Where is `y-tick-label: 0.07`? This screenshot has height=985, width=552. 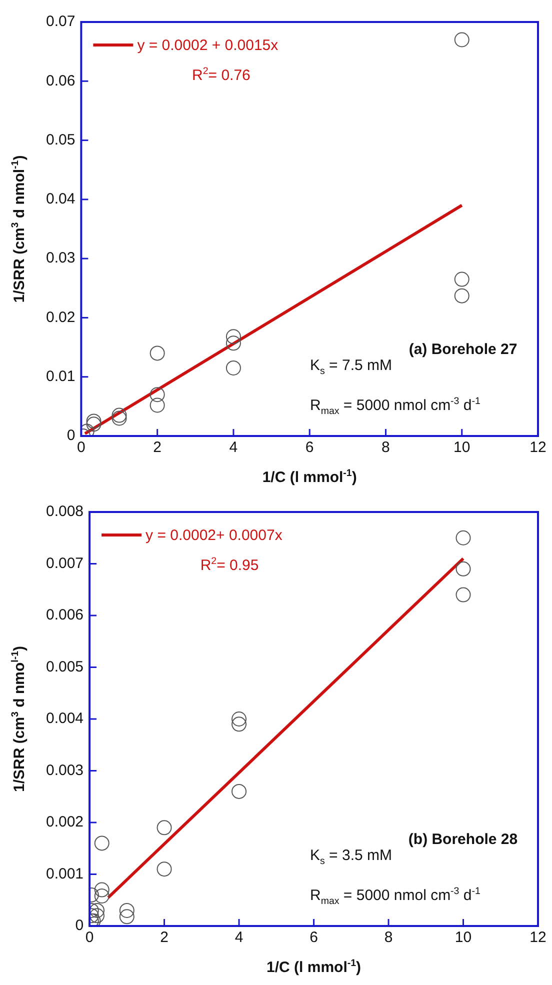
y-tick-label: 0.07 is located at coordinates (61, 21).